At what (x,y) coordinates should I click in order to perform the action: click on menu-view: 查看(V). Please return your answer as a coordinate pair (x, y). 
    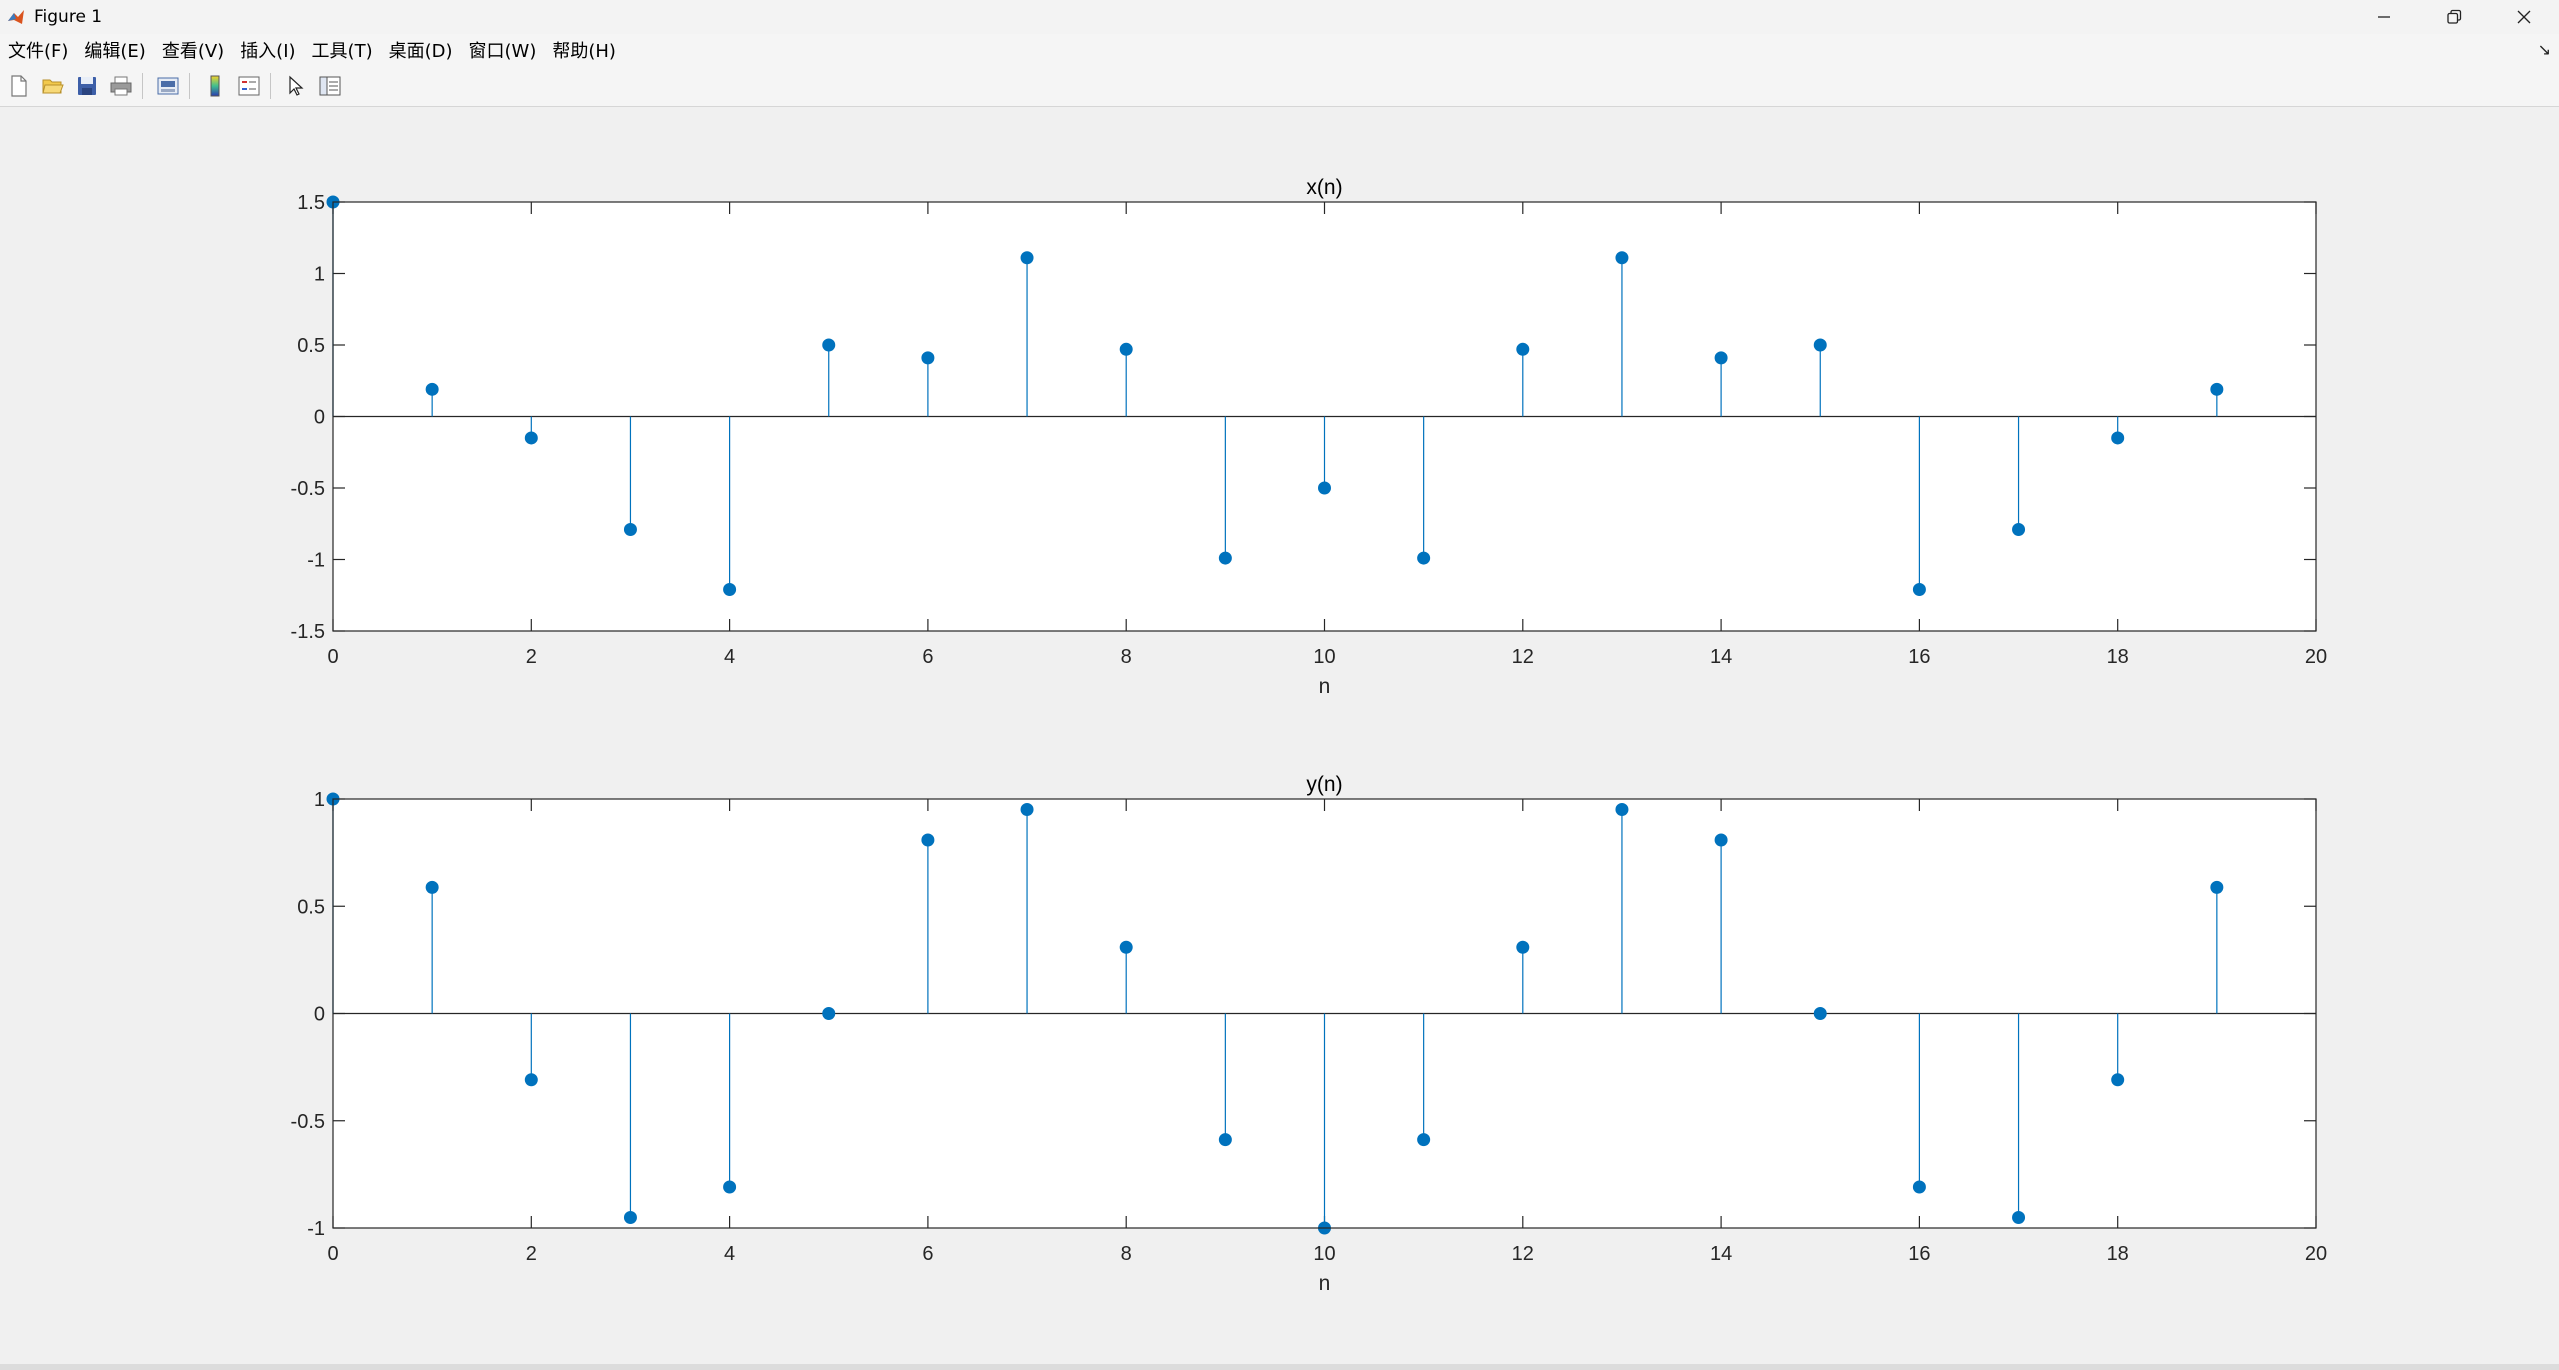
    Looking at the image, I should click on (193, 51).